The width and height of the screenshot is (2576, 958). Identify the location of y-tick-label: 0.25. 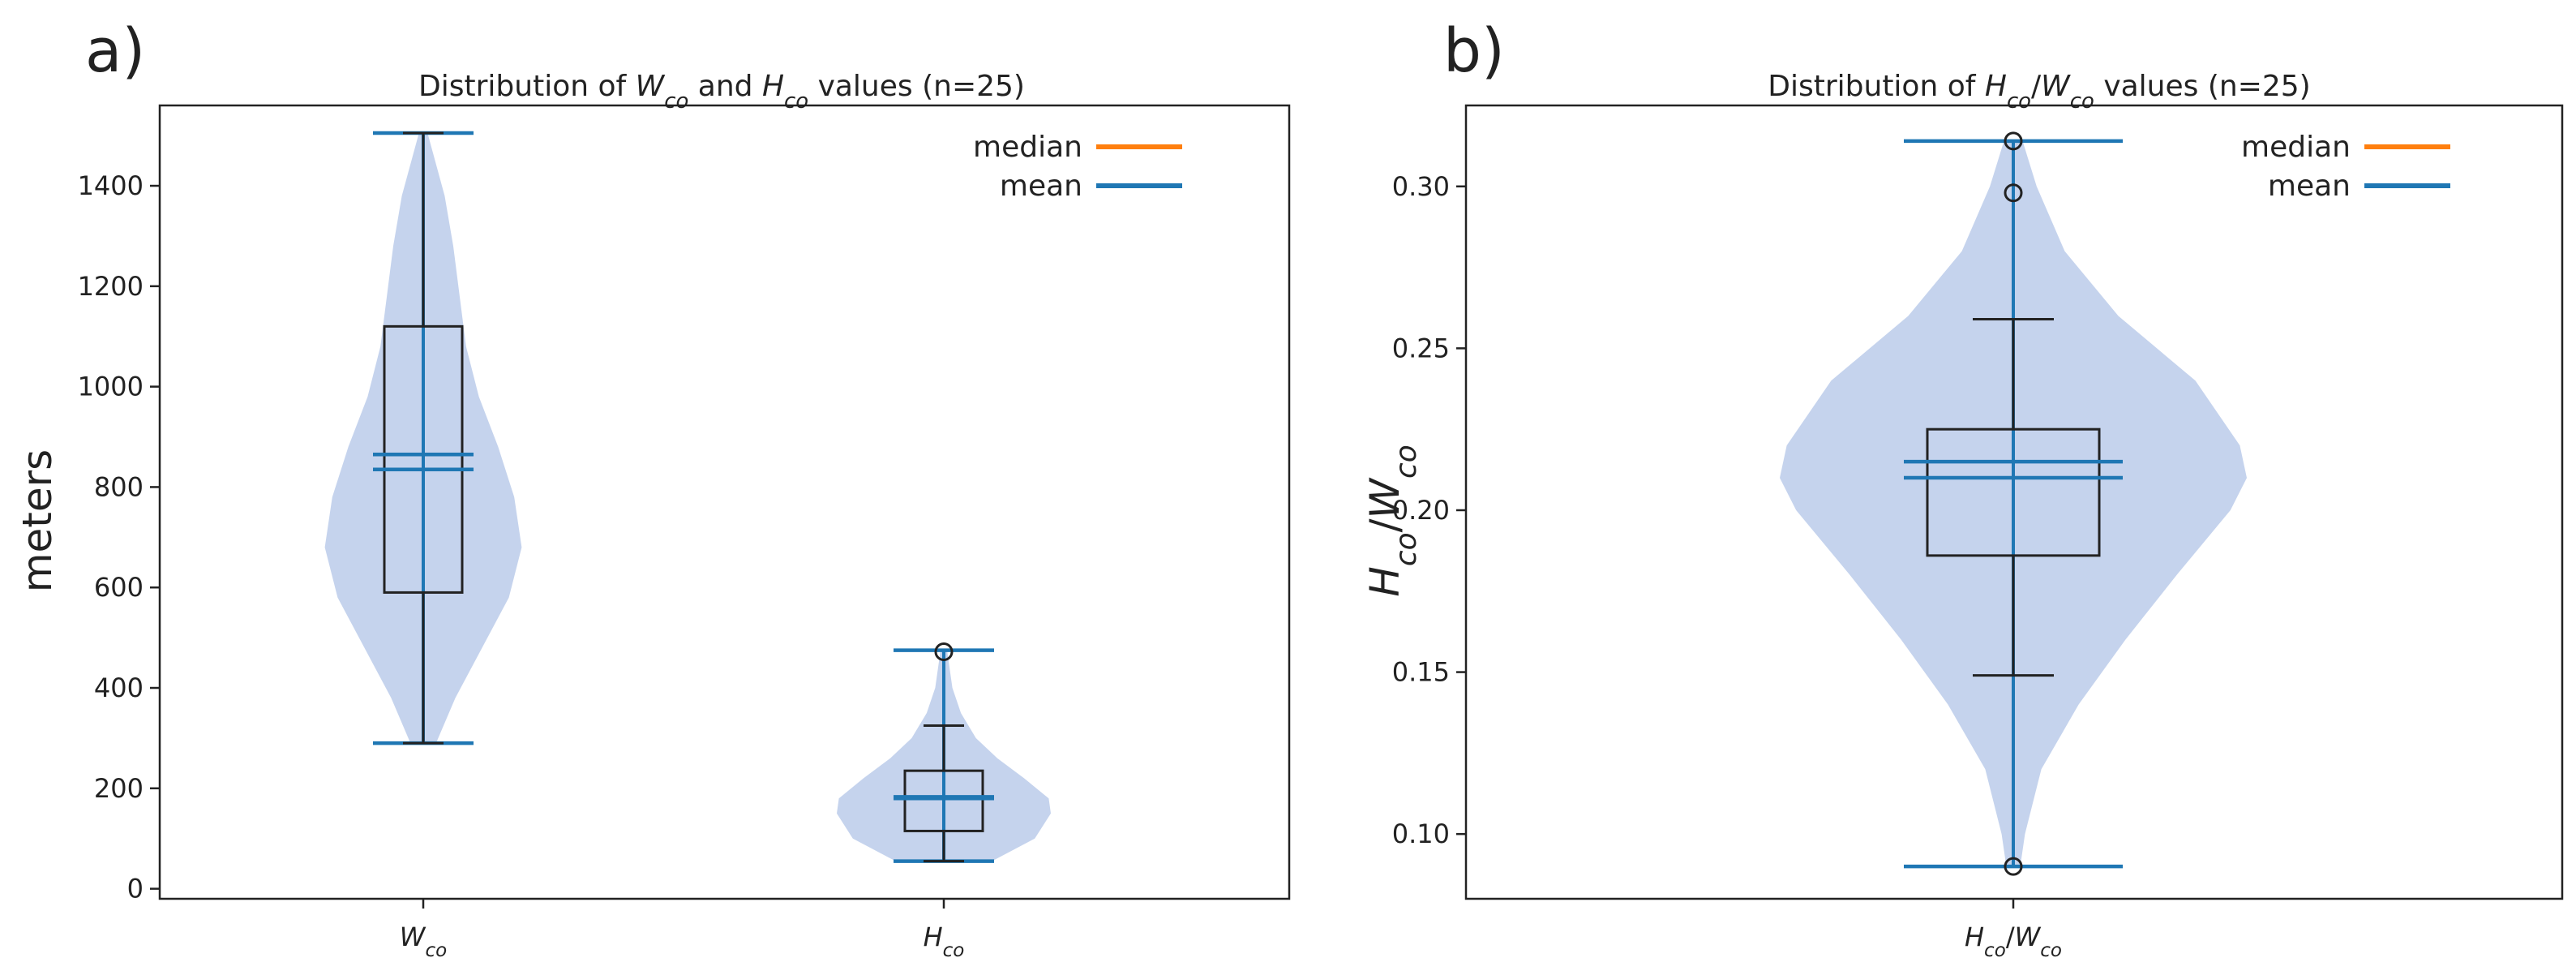
(1421, 348).